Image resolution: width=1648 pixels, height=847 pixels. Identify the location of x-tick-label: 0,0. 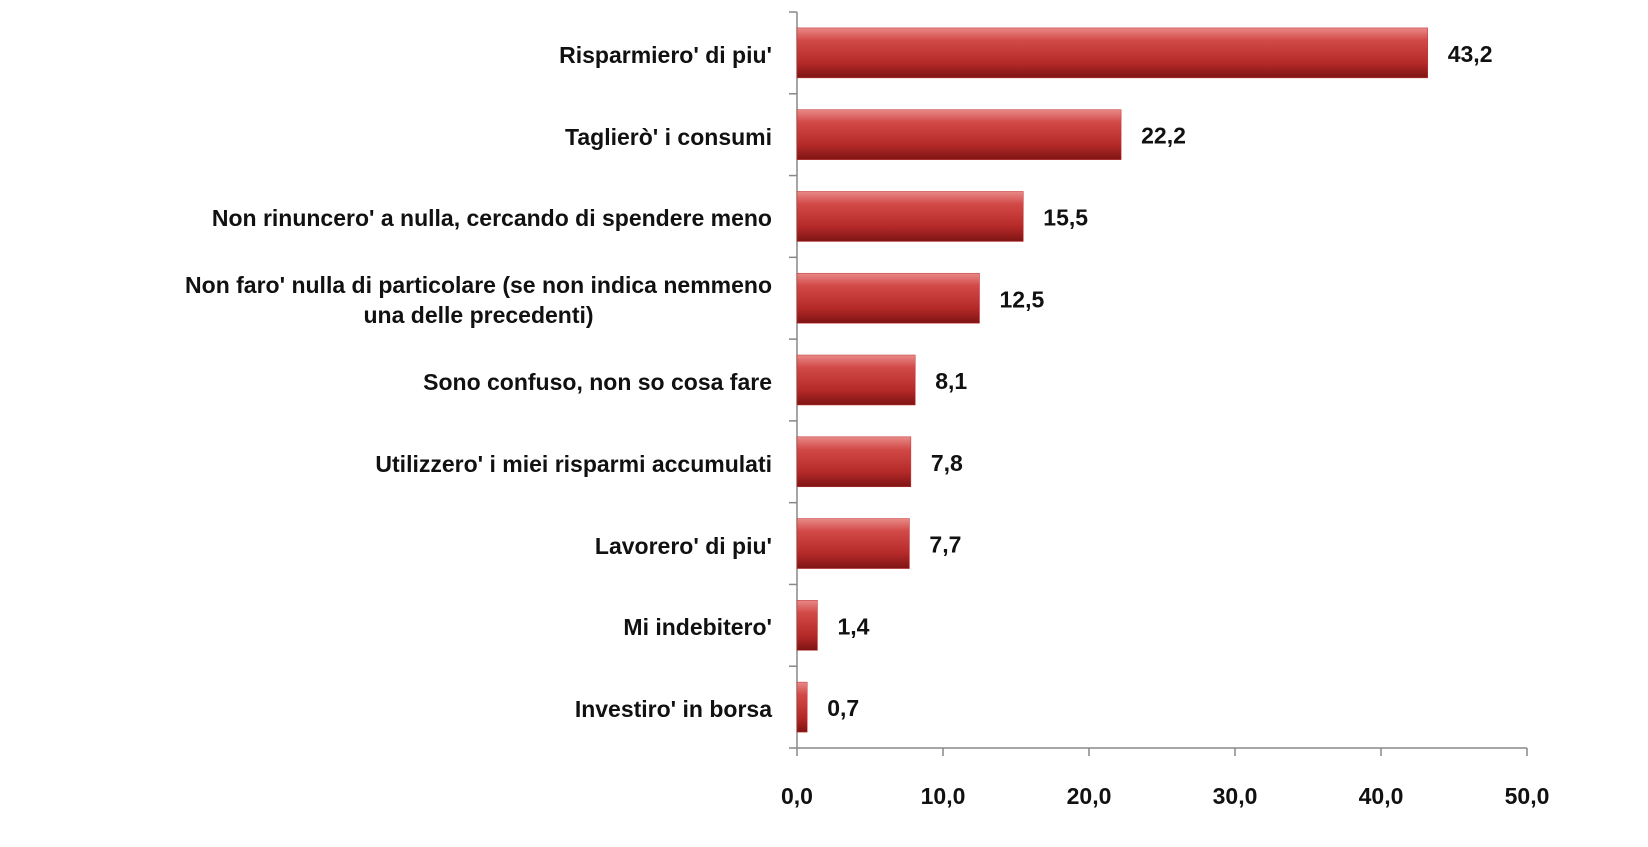
(797, 796).